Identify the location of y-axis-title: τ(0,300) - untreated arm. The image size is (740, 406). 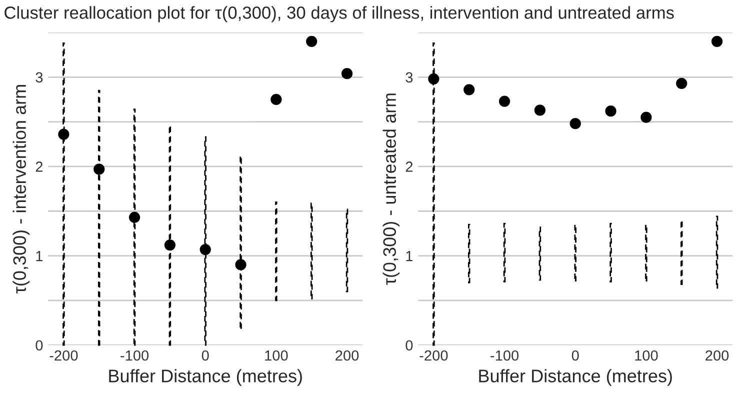
(391, 189).